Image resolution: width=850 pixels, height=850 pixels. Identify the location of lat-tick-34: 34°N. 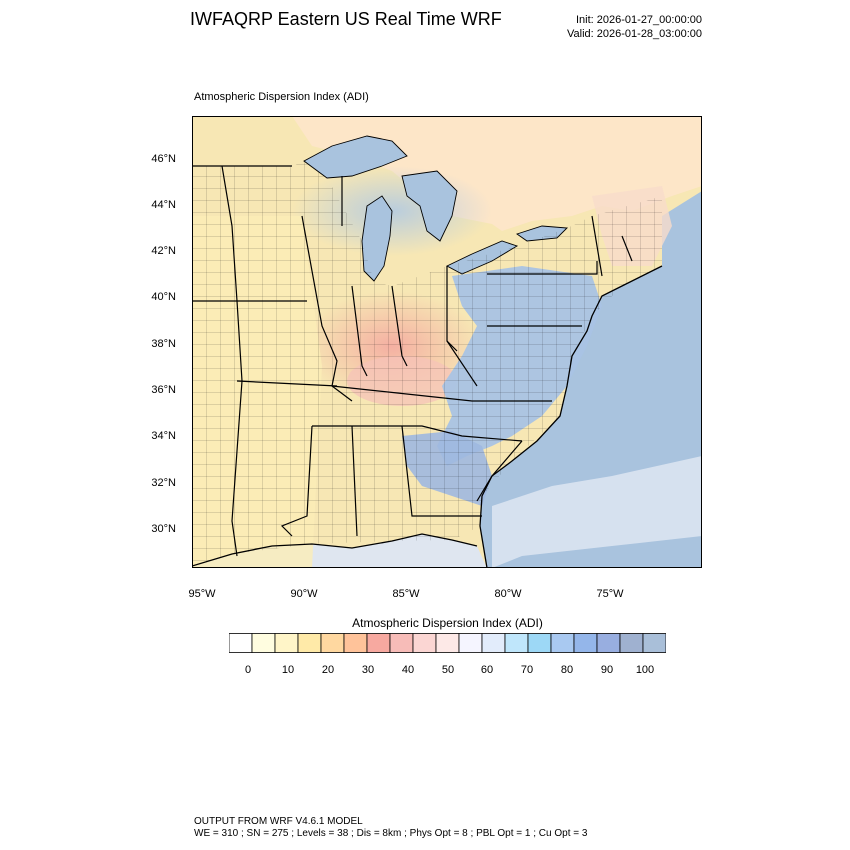
(163, 436).